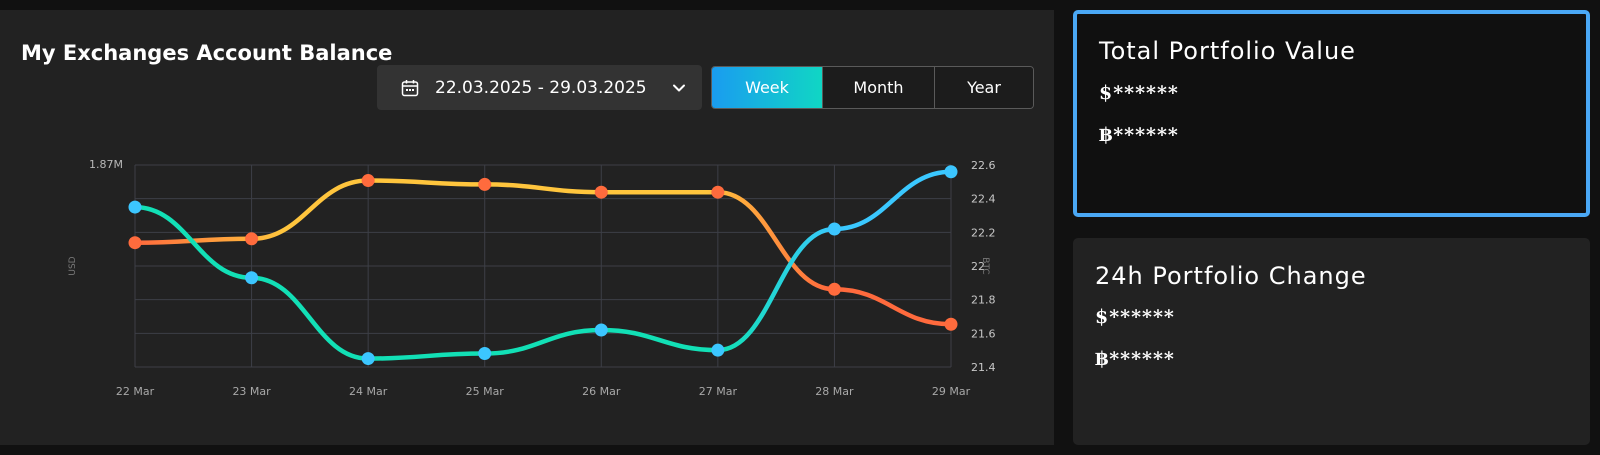 The width and height of the screenshot is (1600, 455). What do you see at coordinates (978, 266) in the screenshot?
I see `right-tick-label: 22` at bounding box center [978, 266].